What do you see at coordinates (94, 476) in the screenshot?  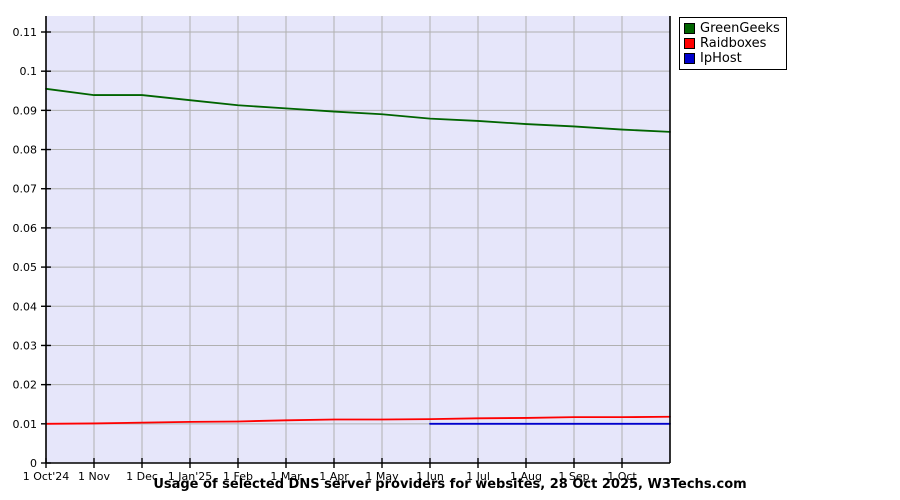 I see `x-tick-label: 1 Nov` at bounding box center [94, 476].